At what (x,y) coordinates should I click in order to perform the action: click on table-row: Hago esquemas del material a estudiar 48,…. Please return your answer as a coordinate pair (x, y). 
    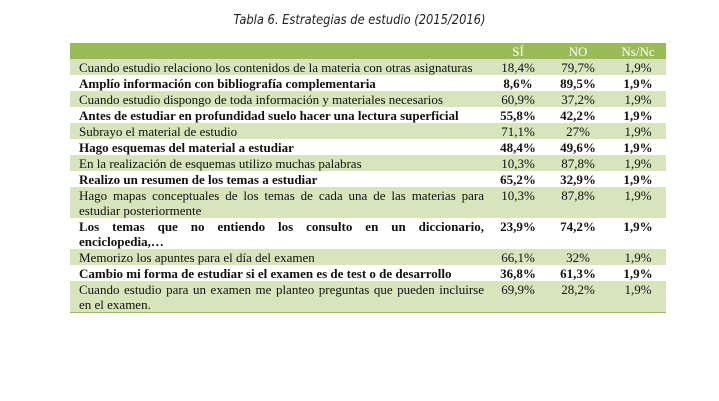
    Looking at the image, I should click on (368, 147).